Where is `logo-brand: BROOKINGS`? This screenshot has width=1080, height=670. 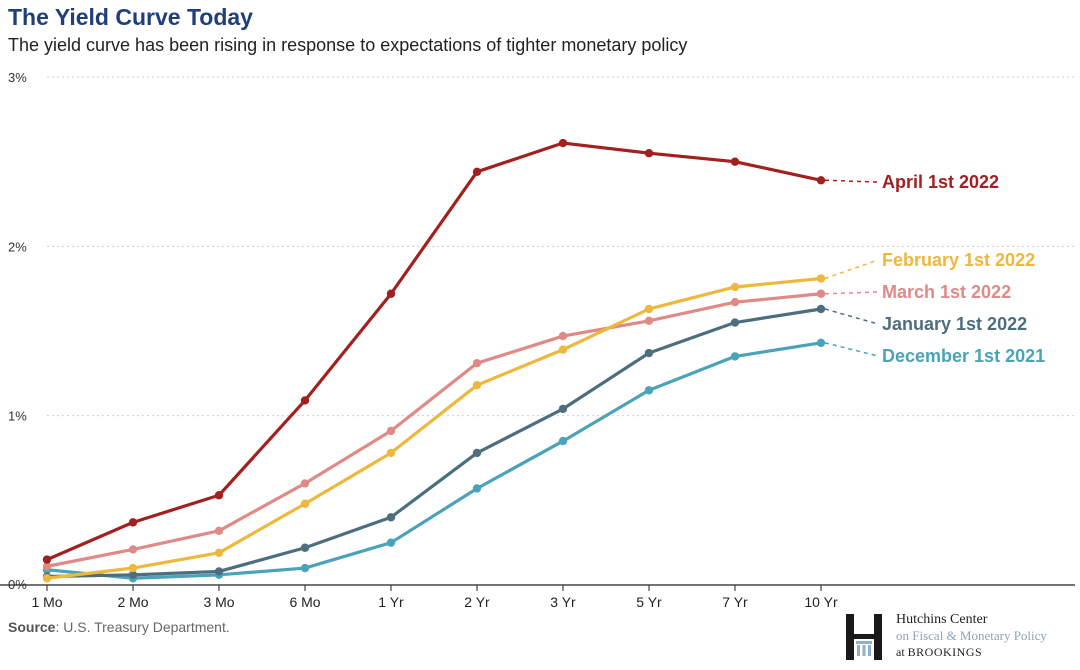 logo-brand: BROOKINGS is located at coordinates (945, 652).